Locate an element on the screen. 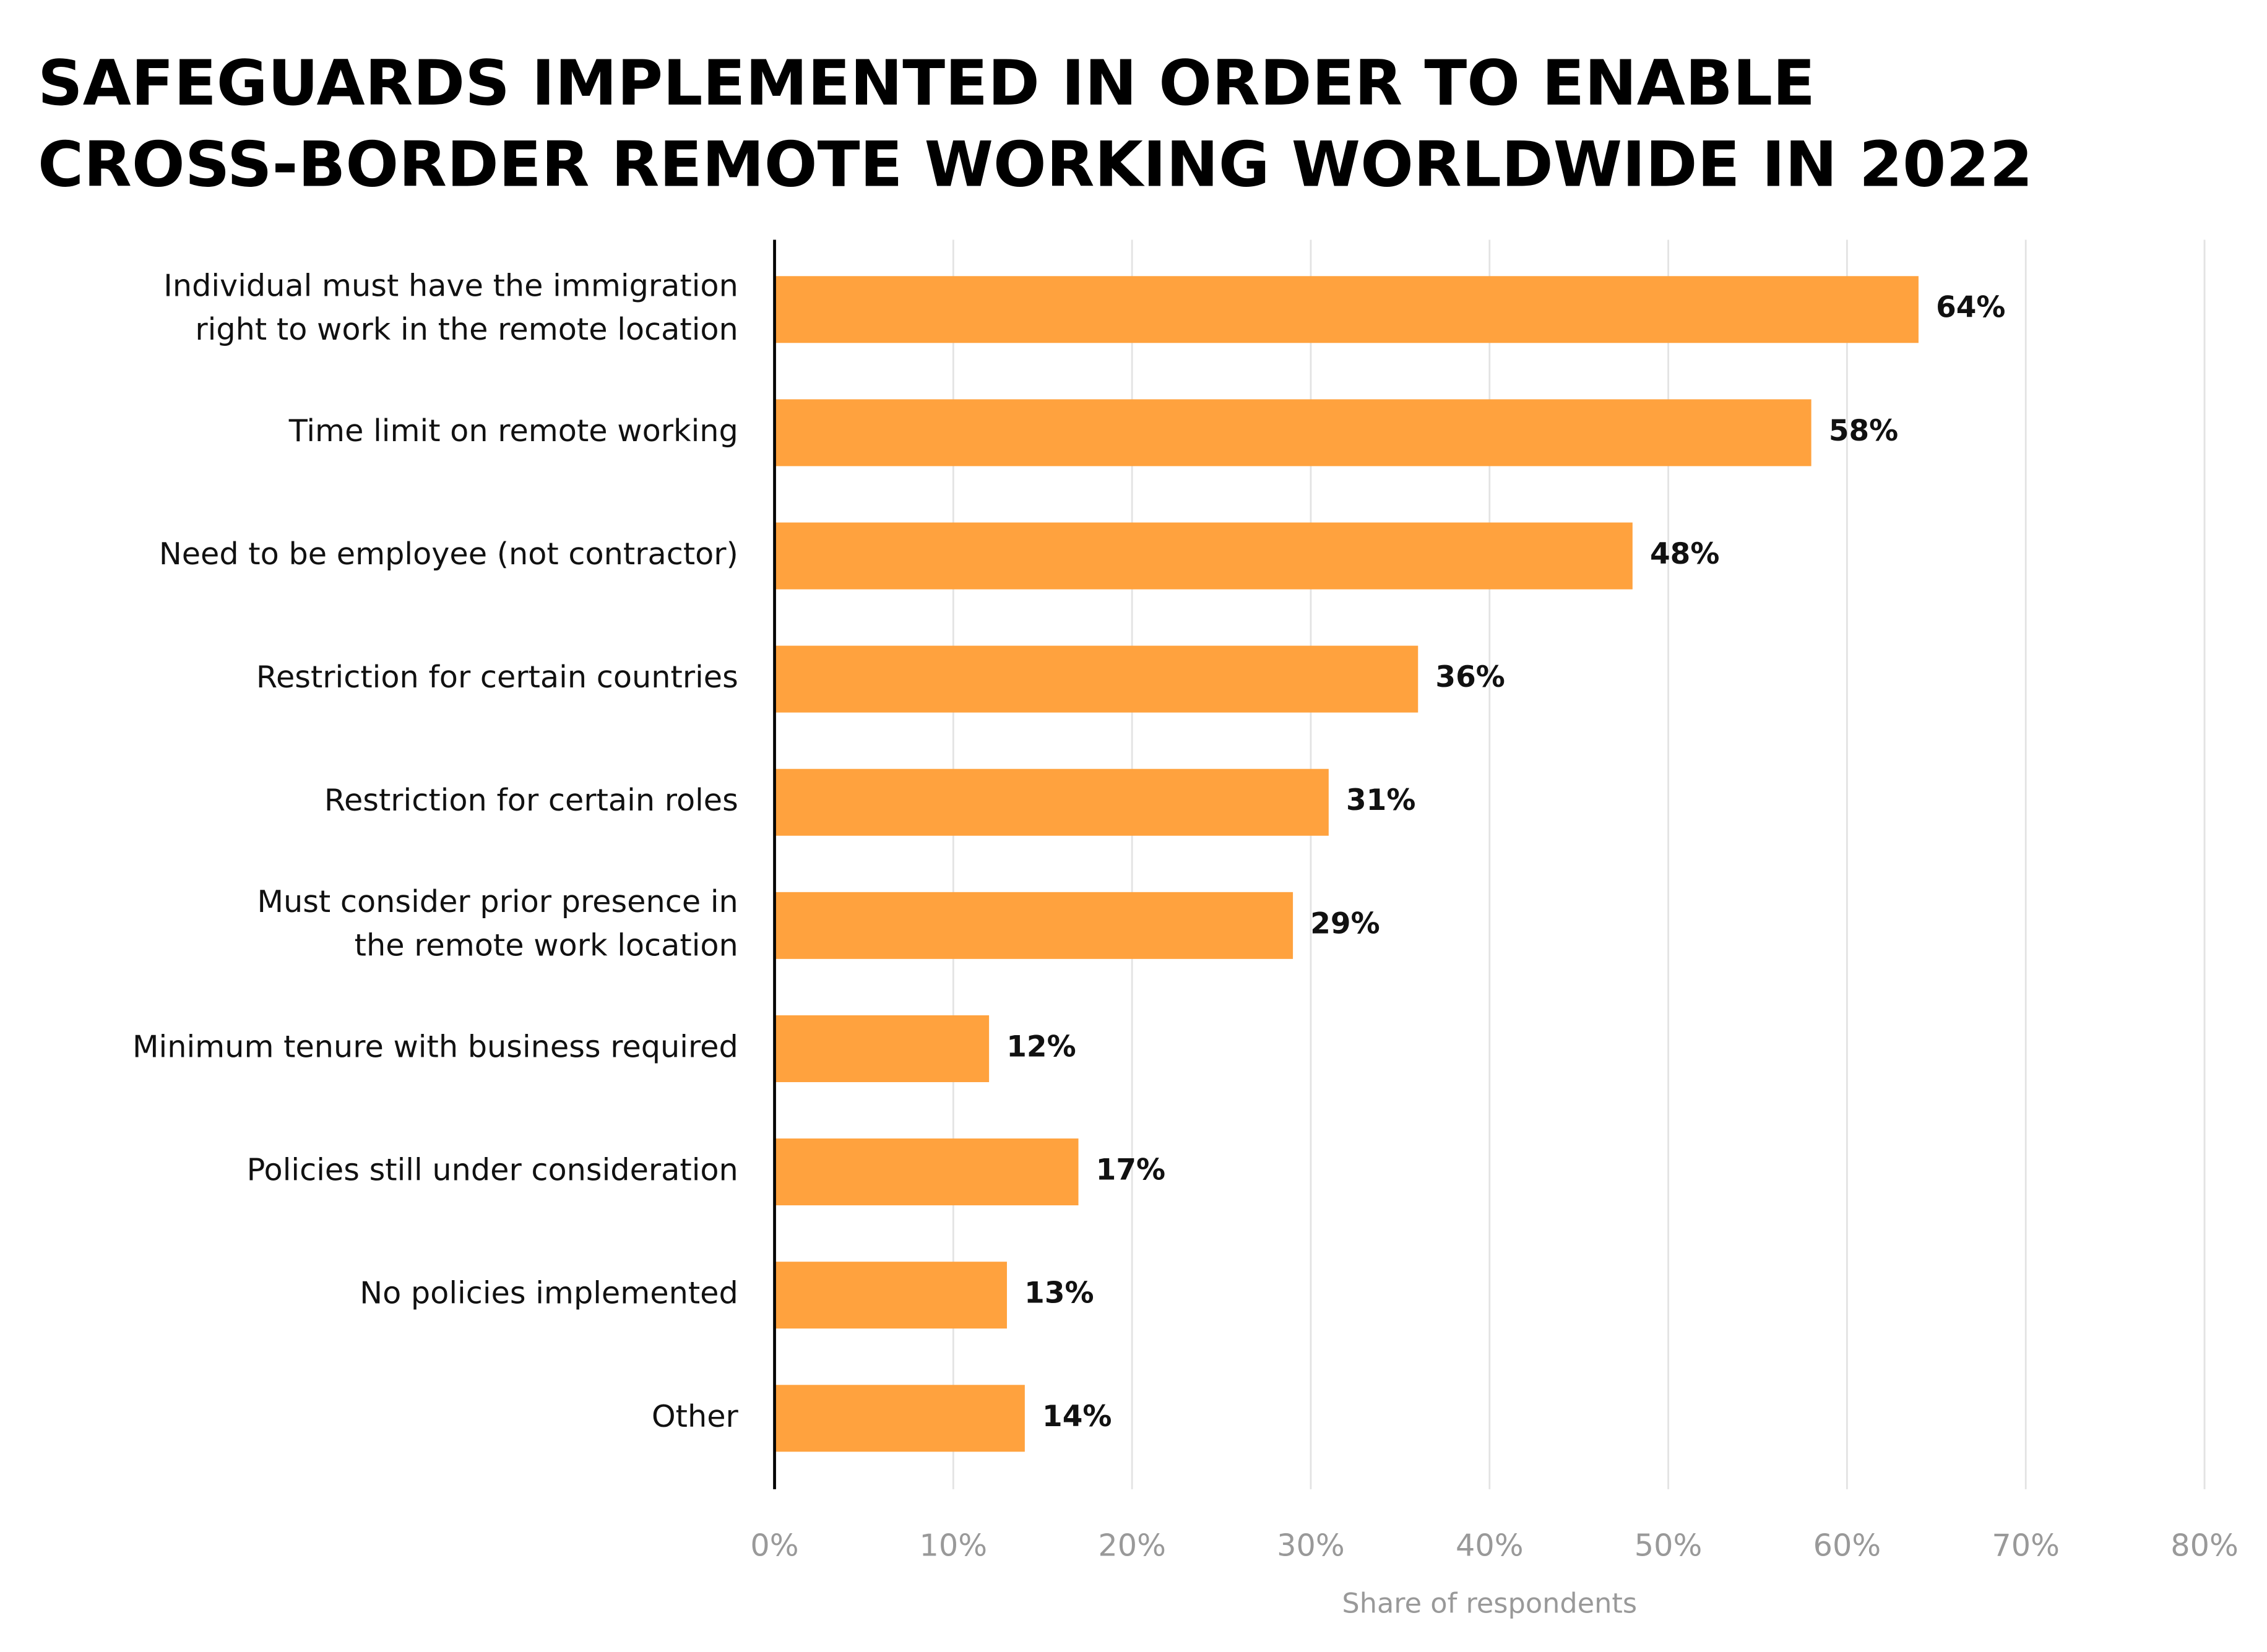 The height and width of the screenshot is (1652, 2267). data-label: 48% is located at coordinates (1685, 554).